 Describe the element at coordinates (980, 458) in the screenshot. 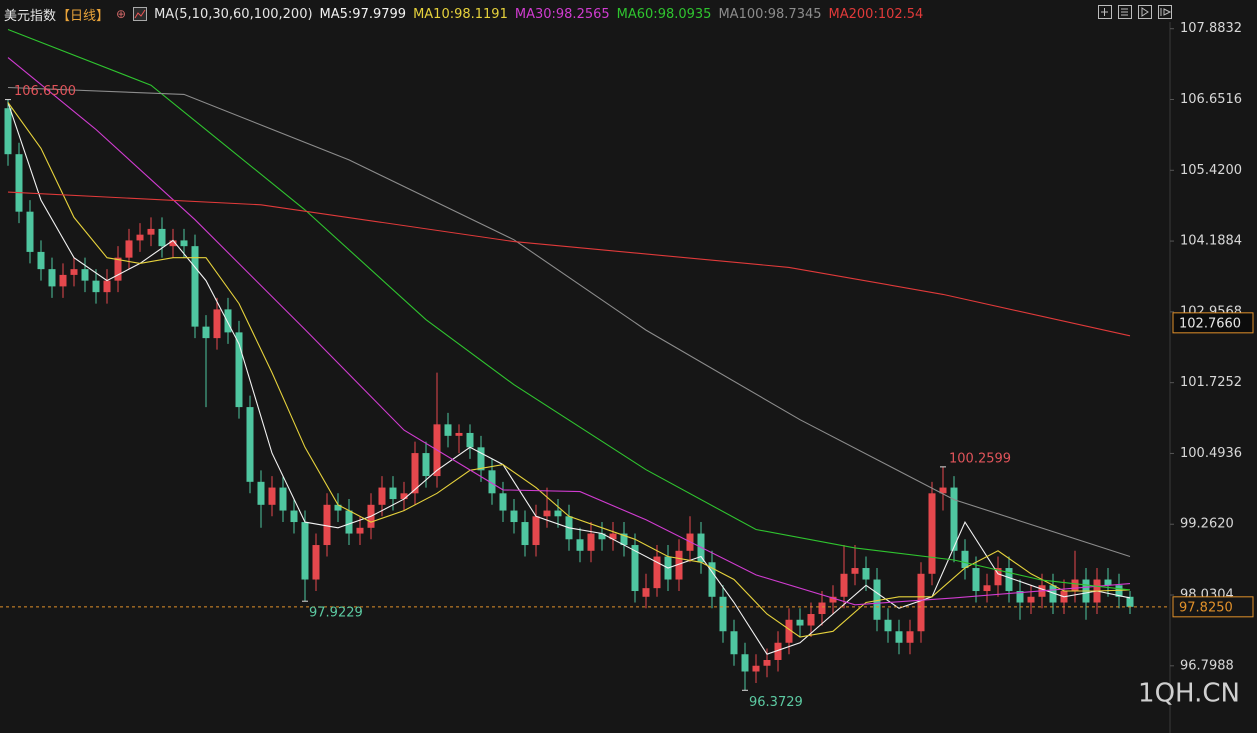

I see `high-label: 100.2599` at that location.